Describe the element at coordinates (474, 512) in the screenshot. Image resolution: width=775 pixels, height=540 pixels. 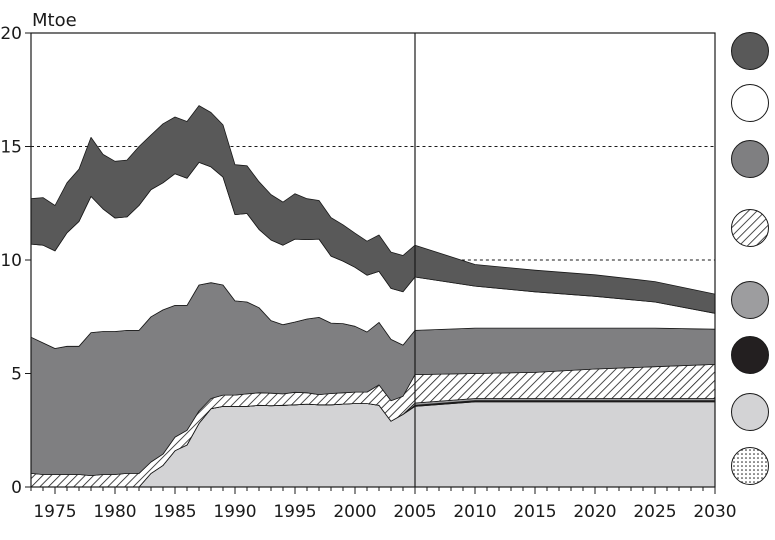
I see `x-tick-label: 2010` at that location.